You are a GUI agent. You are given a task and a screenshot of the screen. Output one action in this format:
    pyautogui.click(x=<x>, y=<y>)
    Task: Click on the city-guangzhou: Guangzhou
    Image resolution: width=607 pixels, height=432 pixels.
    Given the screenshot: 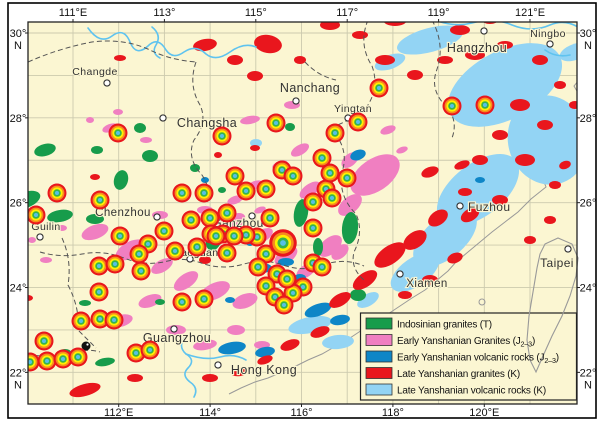 What is the action you would take?
    pyautogui.click(x=177, y=335)
    